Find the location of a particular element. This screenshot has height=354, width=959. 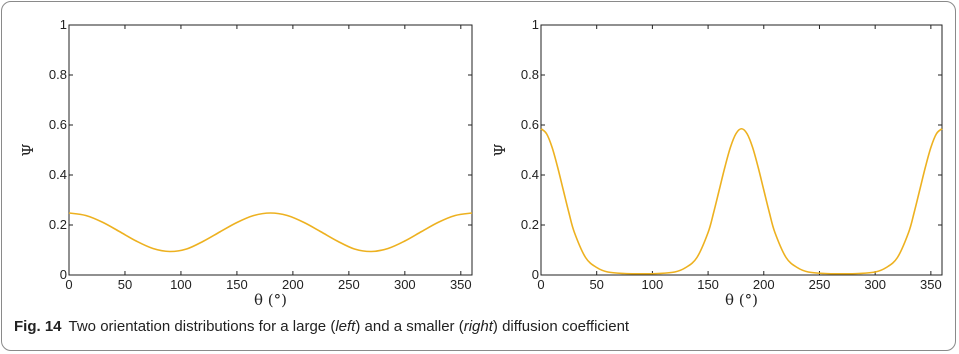

right-x-tick-label: 250 is located at coordinates (820, 284).